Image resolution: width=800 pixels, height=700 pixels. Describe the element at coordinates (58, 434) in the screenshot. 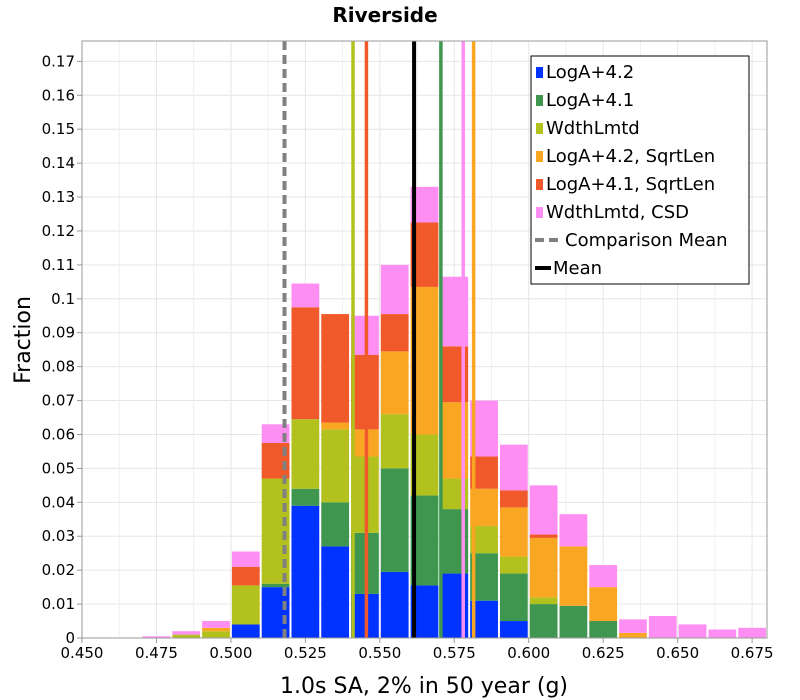

I see `y-tick-label: 0.06` at that location.